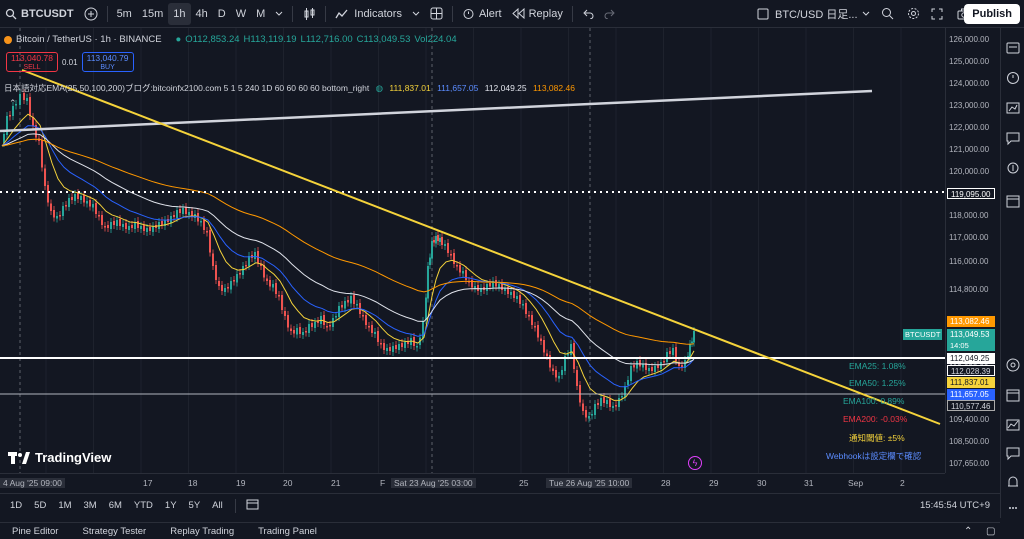 The height and width of the screenshot is (539, 1024). Describe the element at coordinates (969, 419) in the screenshot. I see `price-tick-label: 109,400.00` at that location.